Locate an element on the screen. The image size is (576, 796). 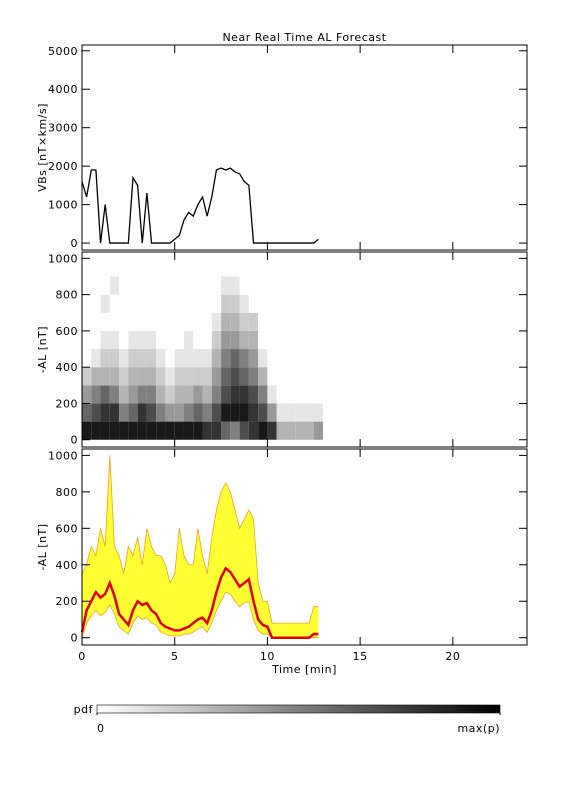
x-tick-label: 5 is located at coordinates (175, 656).